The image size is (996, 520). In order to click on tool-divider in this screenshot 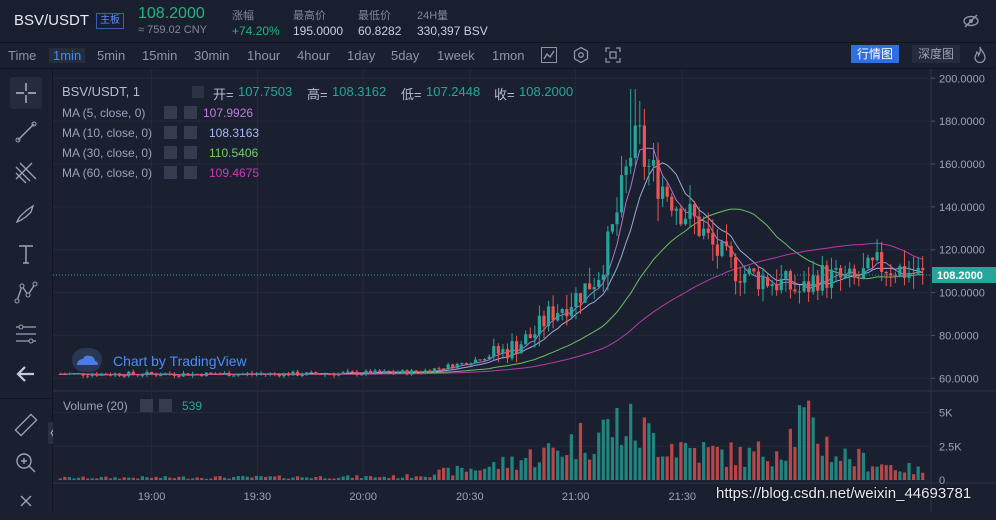, I will do `click(26, 398)`.